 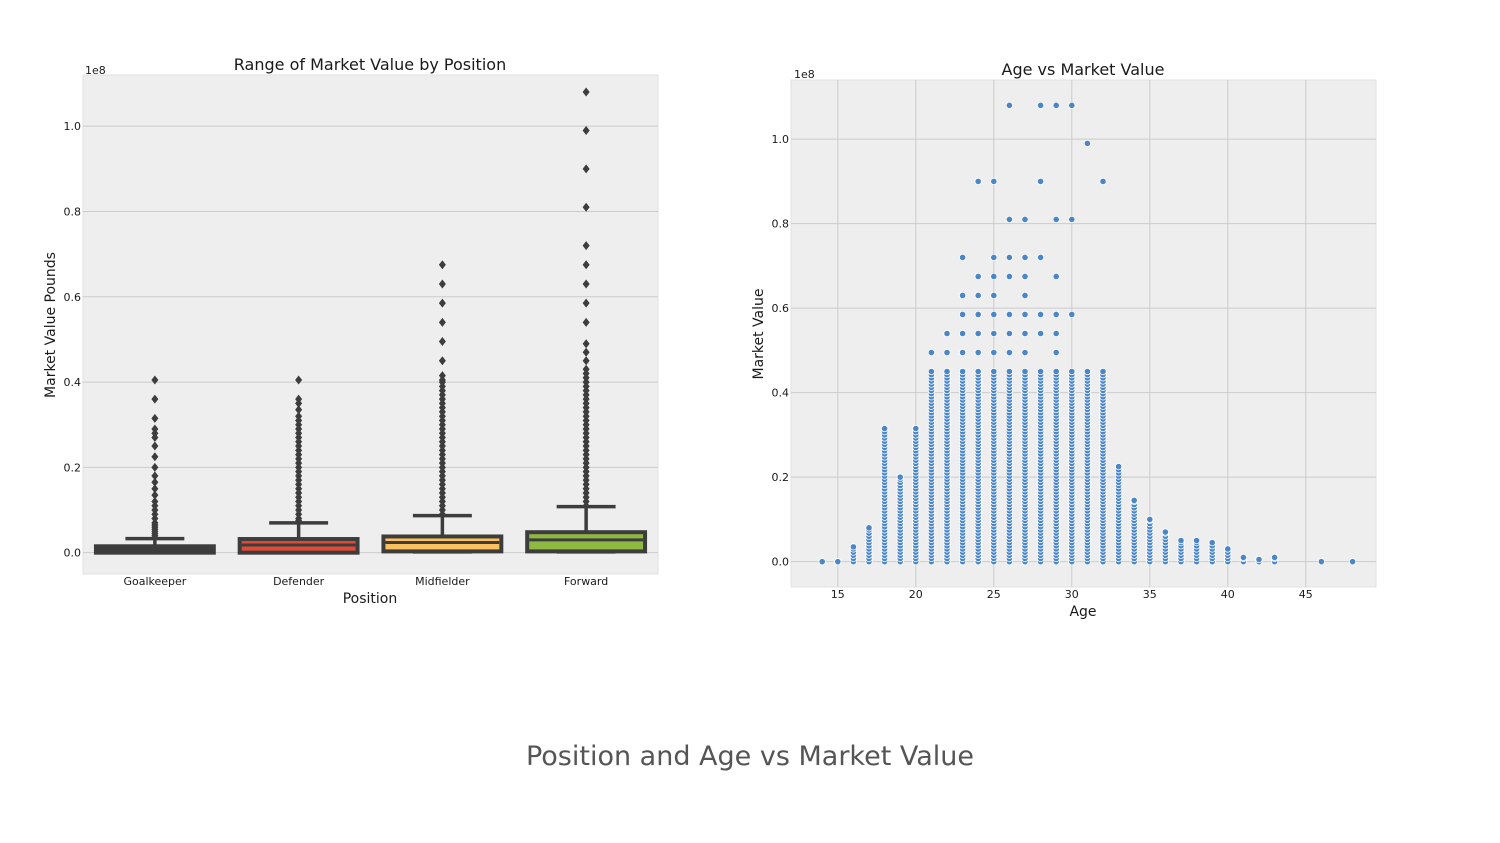 What do you see at coordinates (442, 581) in the screenshot?
I see `x-tick-label: Midfielder` at bounding box center [442, 581].